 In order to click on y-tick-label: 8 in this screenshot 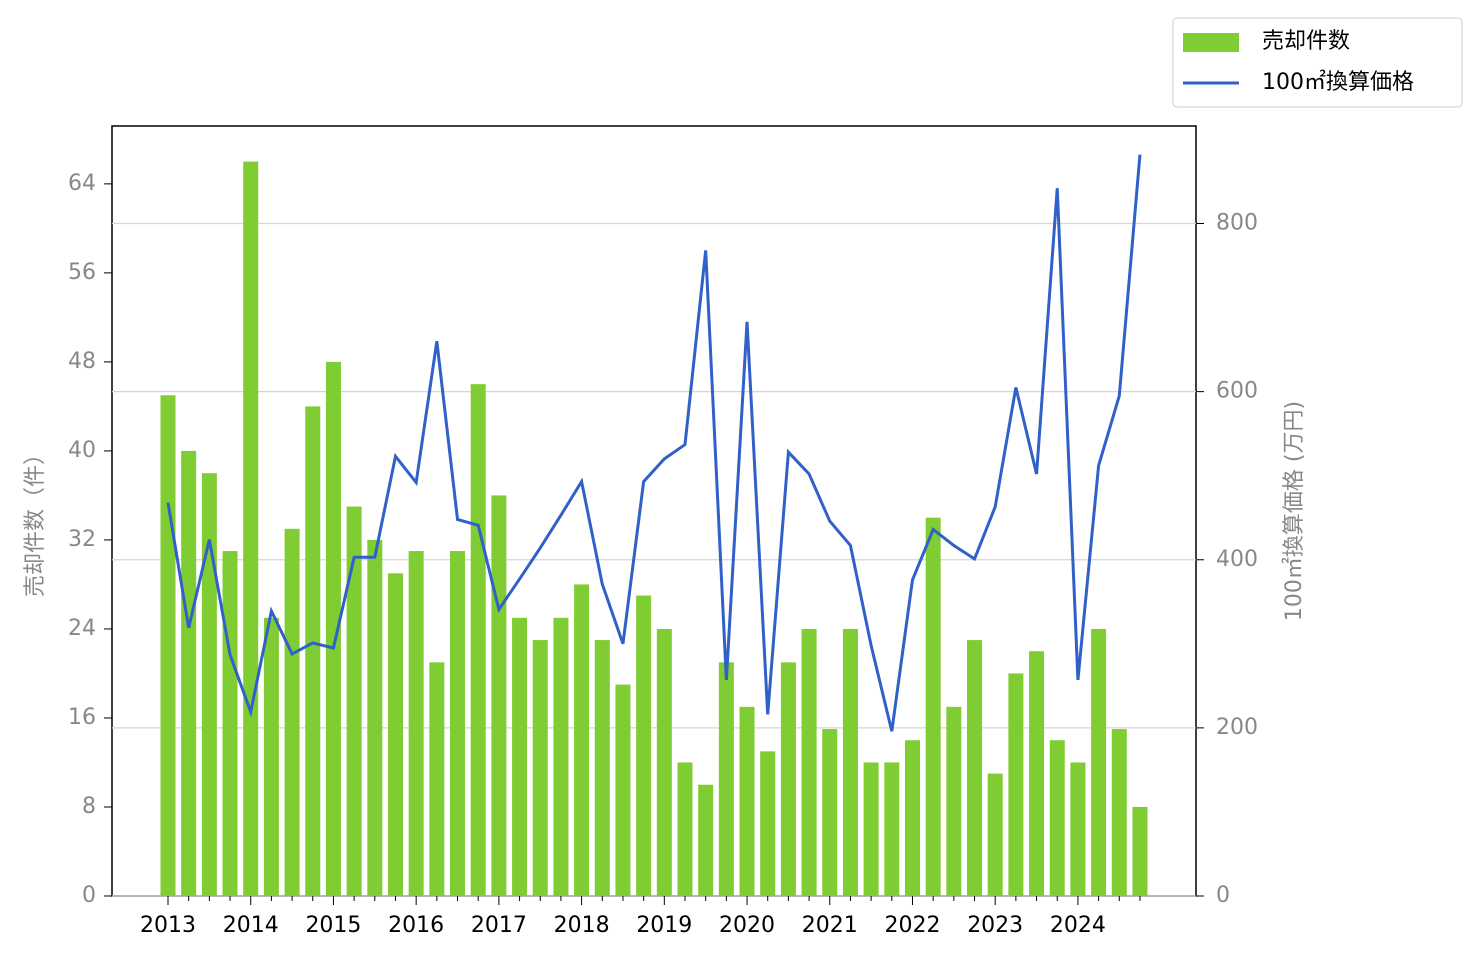, I will do `click(89, 806)`.